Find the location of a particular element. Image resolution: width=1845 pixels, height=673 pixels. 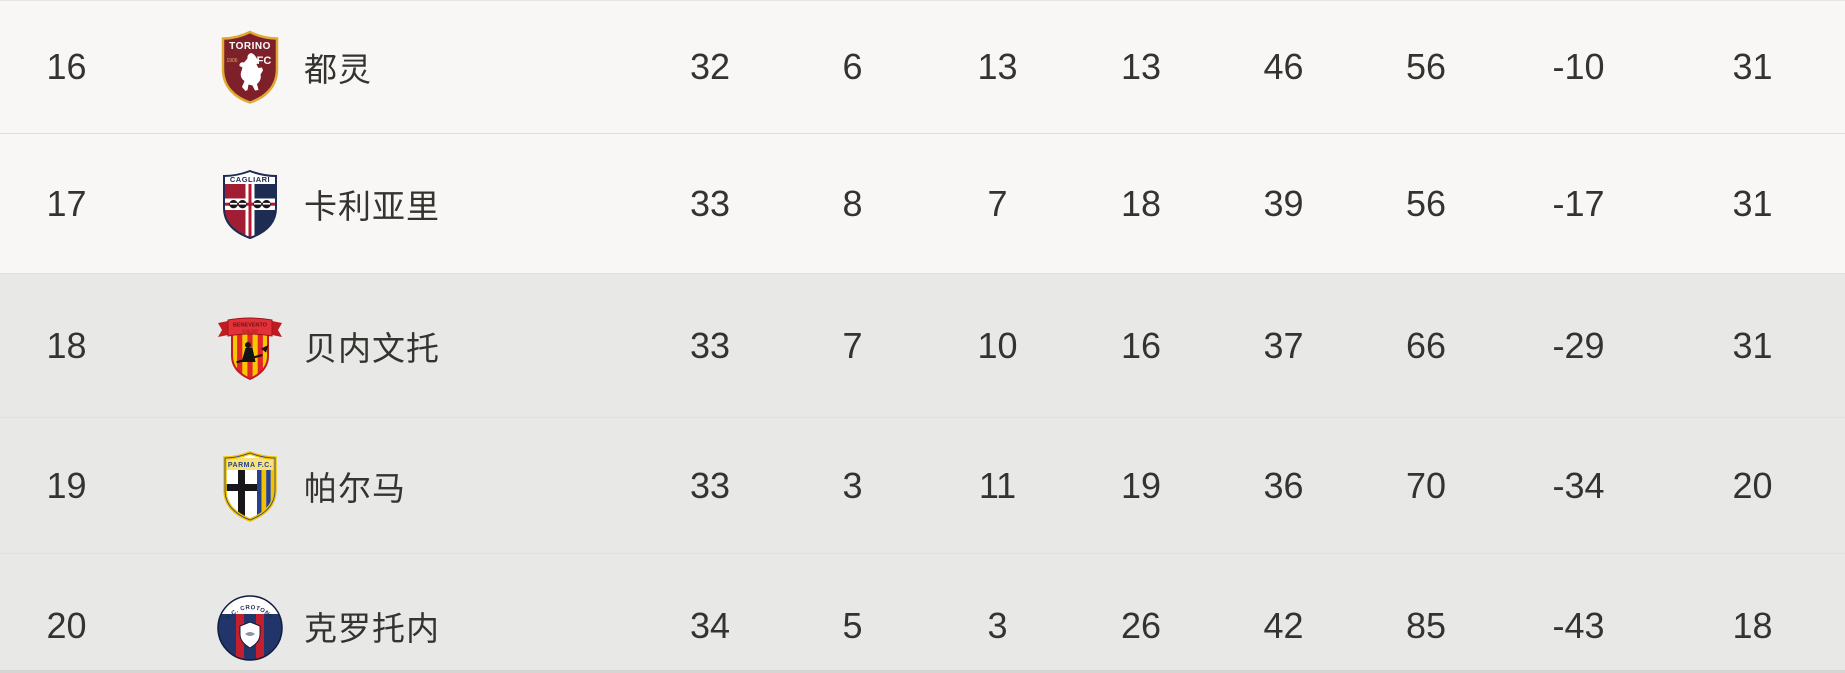

stat-value: 6 is located at coordinates (852, 66).